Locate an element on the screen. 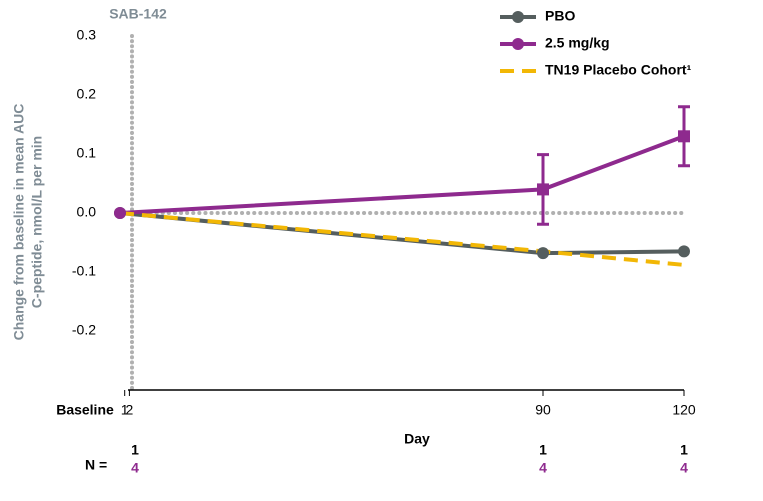 This screenshot has height=501, width=763. chart-title: SAB-142 is located at coordinates (138, 14).